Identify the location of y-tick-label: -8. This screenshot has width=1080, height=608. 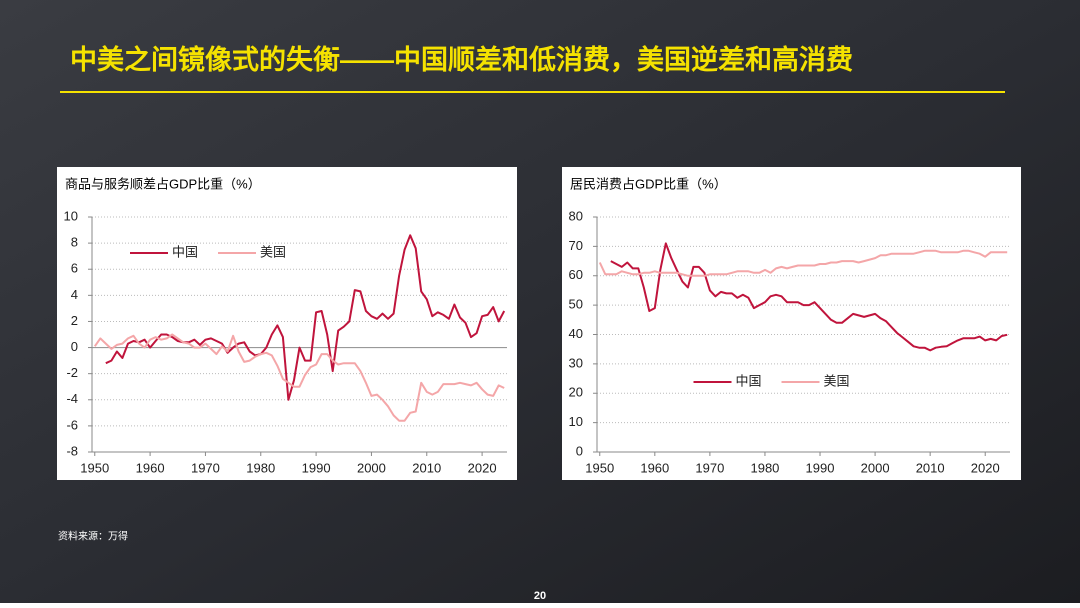
(72, 450).